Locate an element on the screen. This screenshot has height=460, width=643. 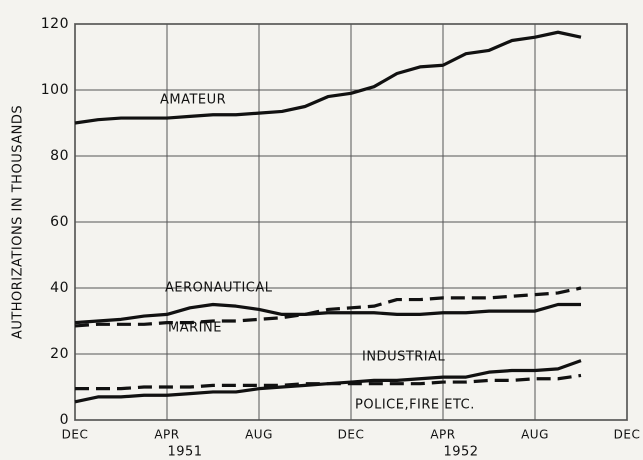
y-tick-label: 120 is located at coordinates (55, 24).